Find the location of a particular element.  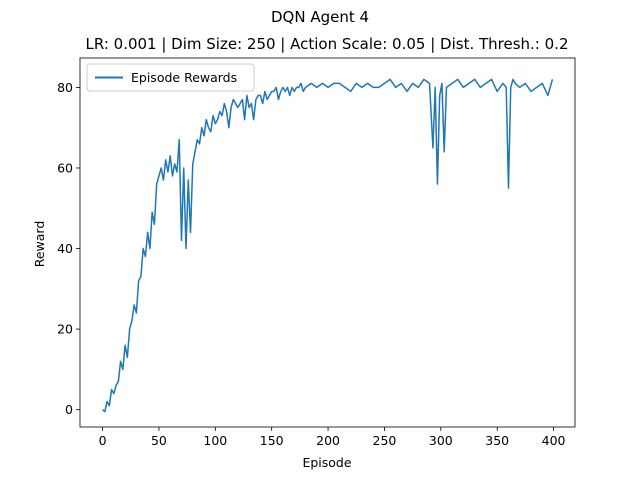

x-tick-label: 100 is located at coordinates (215, 440).